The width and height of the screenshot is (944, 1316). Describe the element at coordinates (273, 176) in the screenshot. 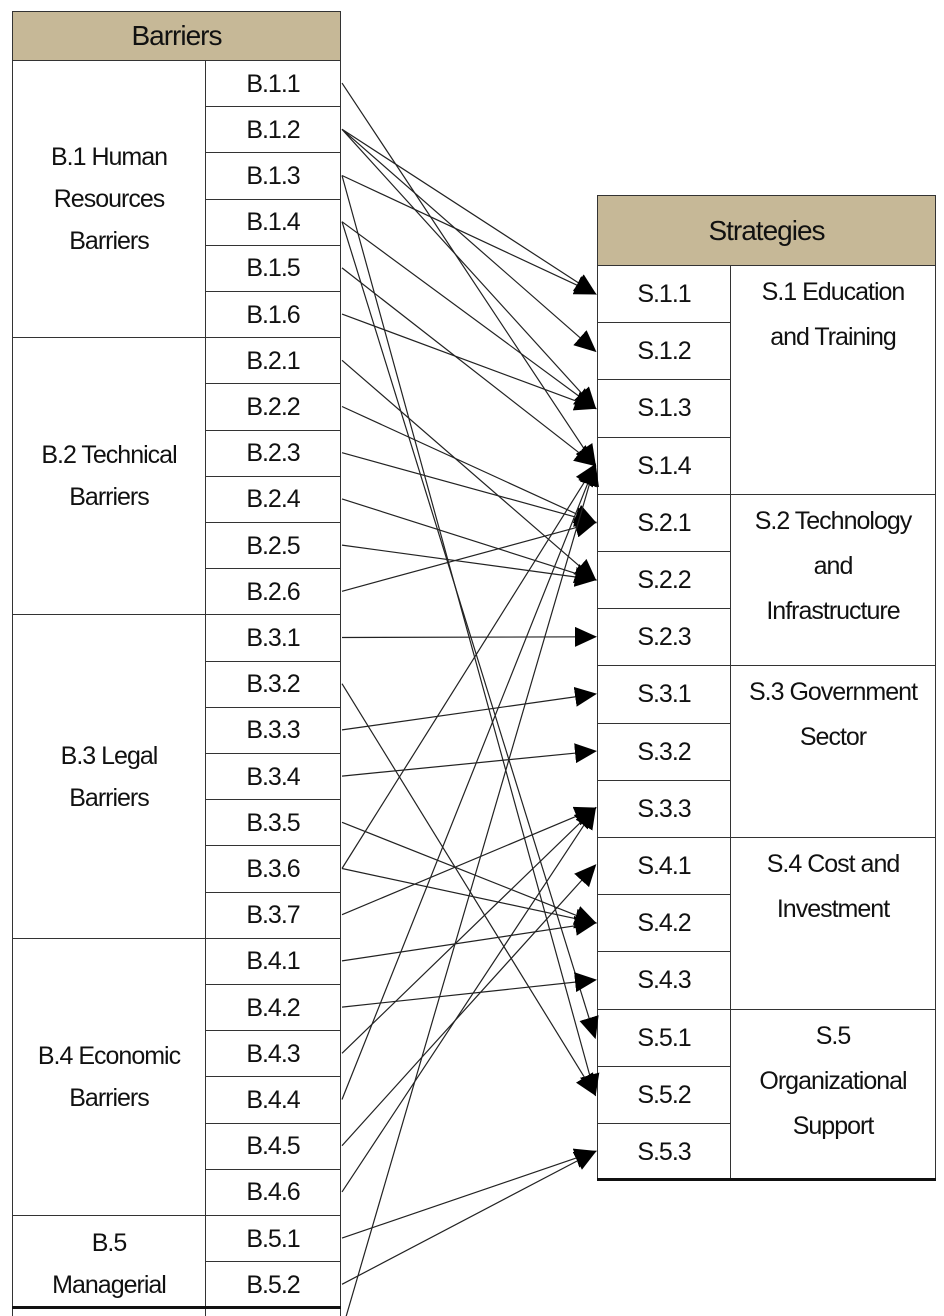

I see `barrier-item: B.1.3` at that location.